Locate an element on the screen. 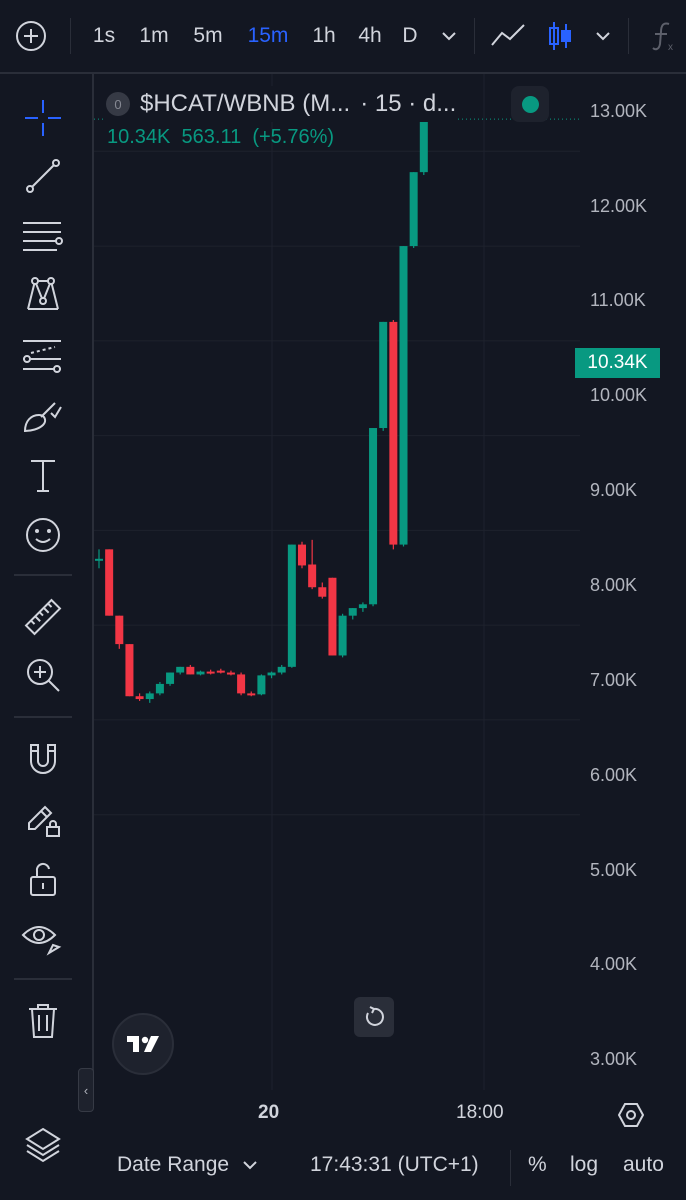 This screenshot has height=1200, width=686. zoom-in-tool is located at coordinates (43, 675).